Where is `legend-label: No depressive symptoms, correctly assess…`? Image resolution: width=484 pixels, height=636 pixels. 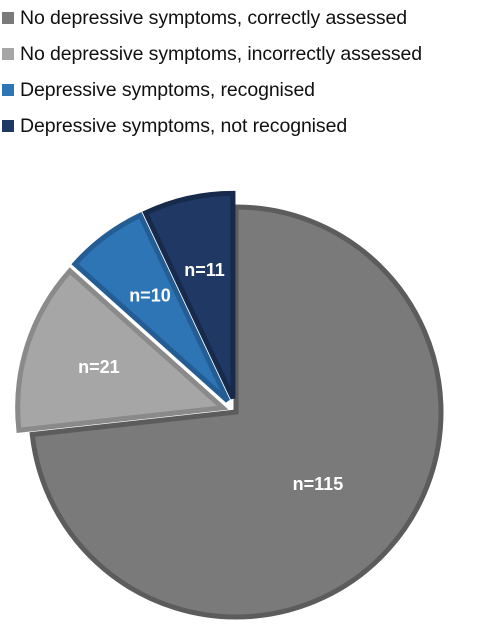
legend-label: No depressive symptoms, correctly assess… is located at coordinates (214, 17).